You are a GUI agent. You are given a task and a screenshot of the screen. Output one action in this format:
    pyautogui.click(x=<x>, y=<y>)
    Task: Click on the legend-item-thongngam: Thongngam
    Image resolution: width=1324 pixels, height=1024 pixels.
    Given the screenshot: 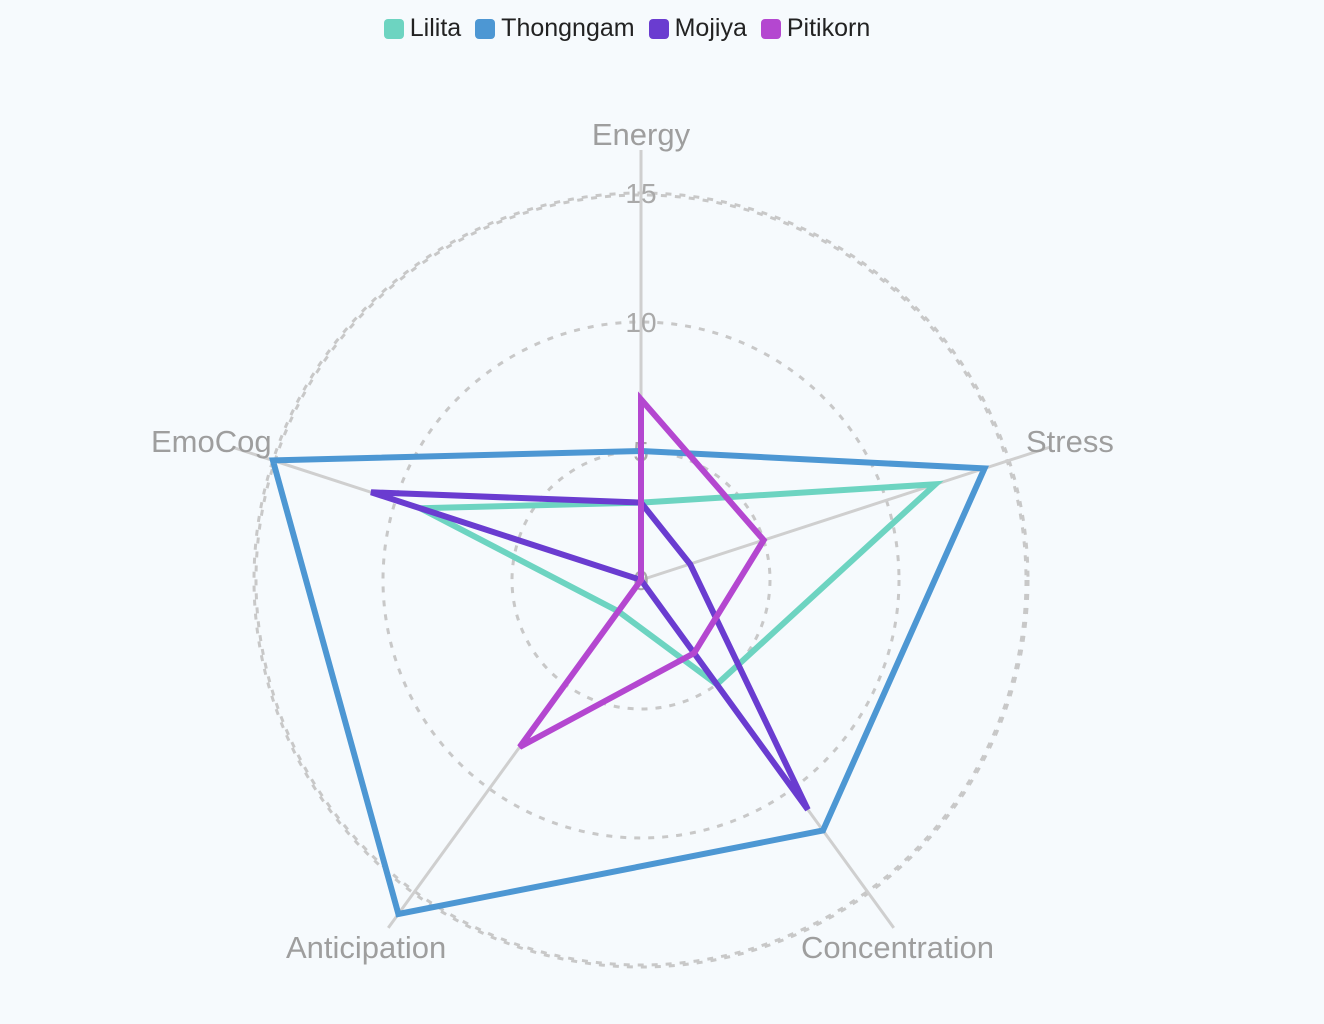 What is the action you would take?
    pyautogui.click(x=555, y=28)
    